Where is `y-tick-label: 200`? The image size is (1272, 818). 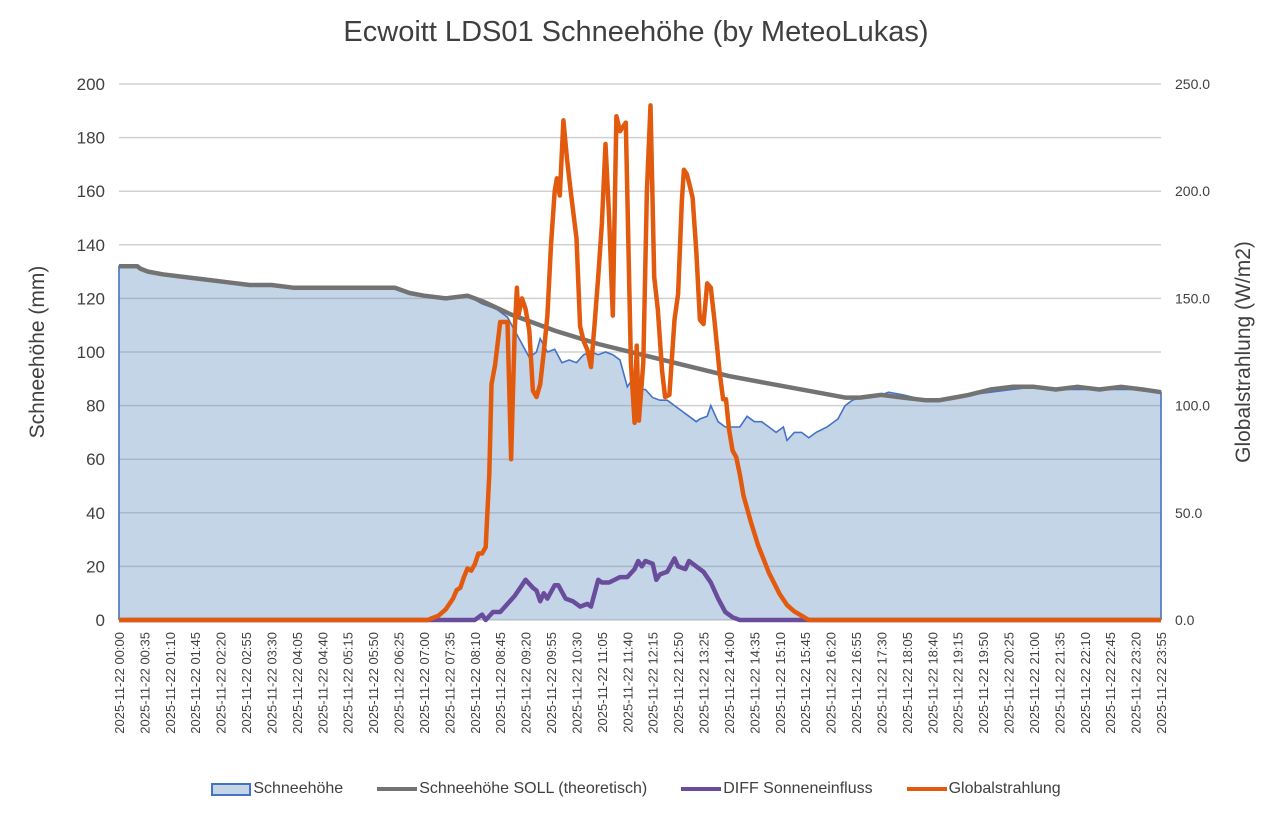
y-tick-label: 200 is located at coordinates (91, 84).